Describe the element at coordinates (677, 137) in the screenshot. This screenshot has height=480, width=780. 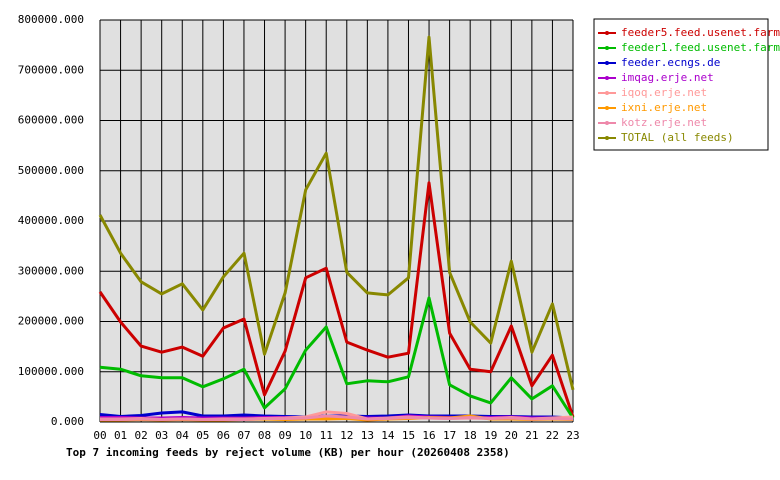
I see `legend-label: TOTAL (all feeds)` at that location.